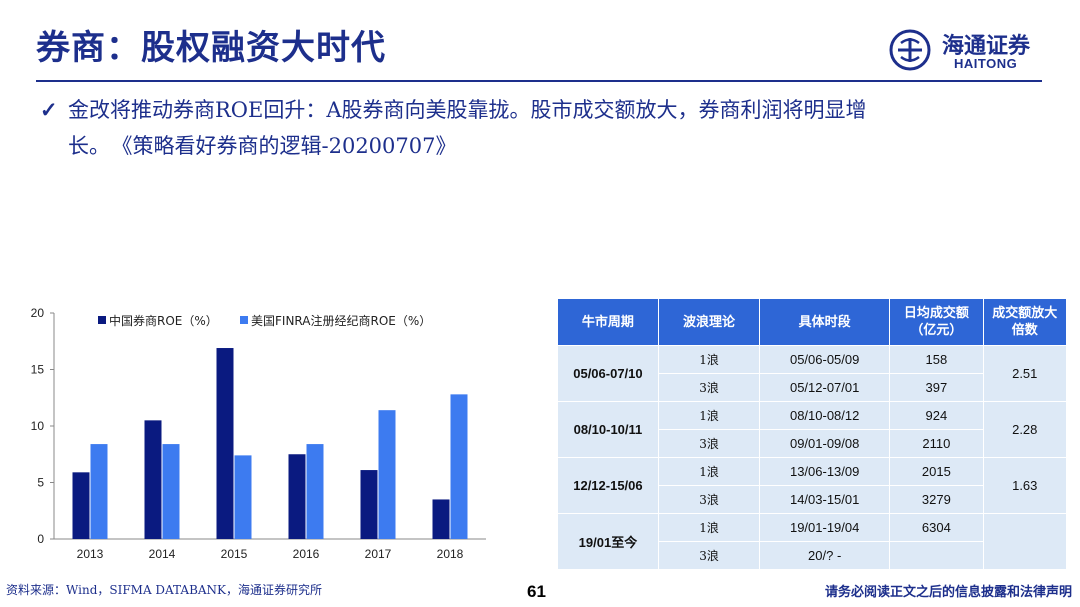 Image resolution: width=1080 pixels, height=607 pixels. Describe the element at coordinates (825, 555) in the screenshot. I see `span-cell: 20/? -` at that location.